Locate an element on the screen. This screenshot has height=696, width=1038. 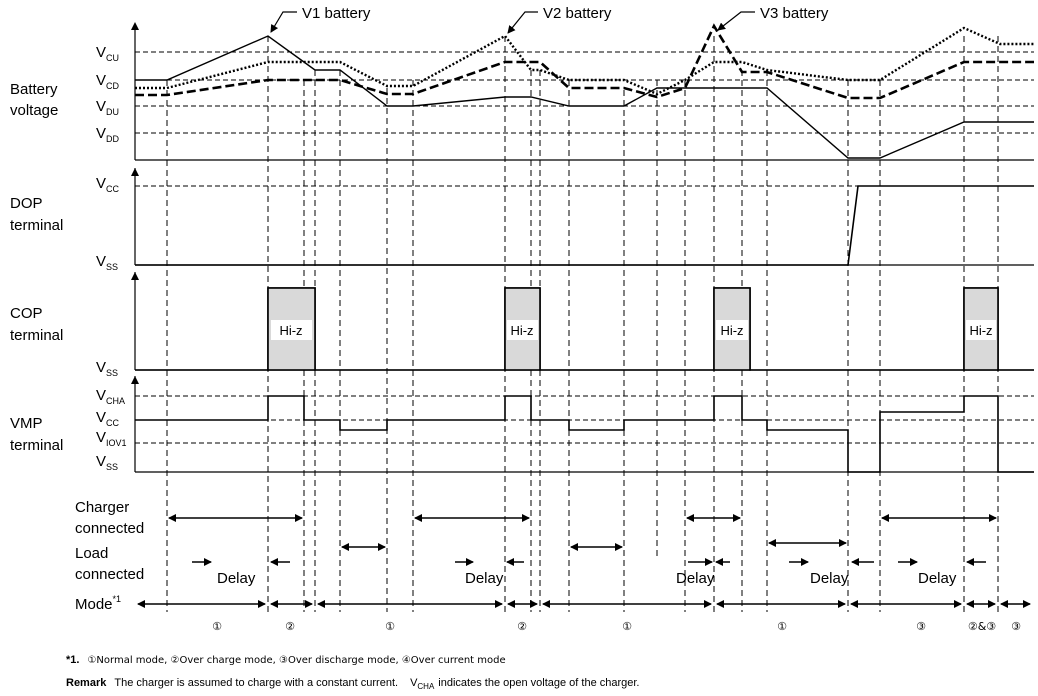
dop-row-title: DOP terminal is located at coordinates (36, 214).